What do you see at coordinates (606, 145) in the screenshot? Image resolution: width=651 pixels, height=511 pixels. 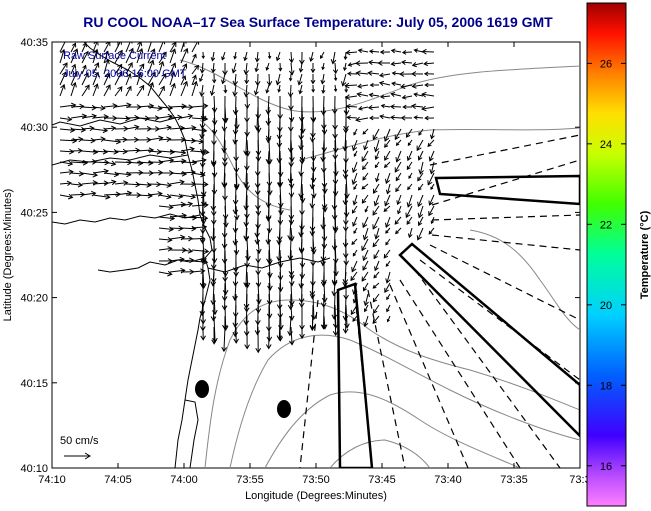 I see `colorbar-tick-label: 24` at bounding box center [606, 145].